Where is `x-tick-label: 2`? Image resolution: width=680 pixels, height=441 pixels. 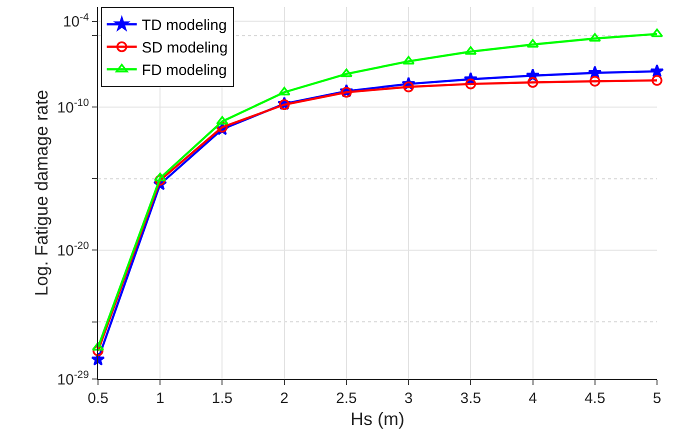 x-tick-label: 2 is located at coordinates (284, 398).